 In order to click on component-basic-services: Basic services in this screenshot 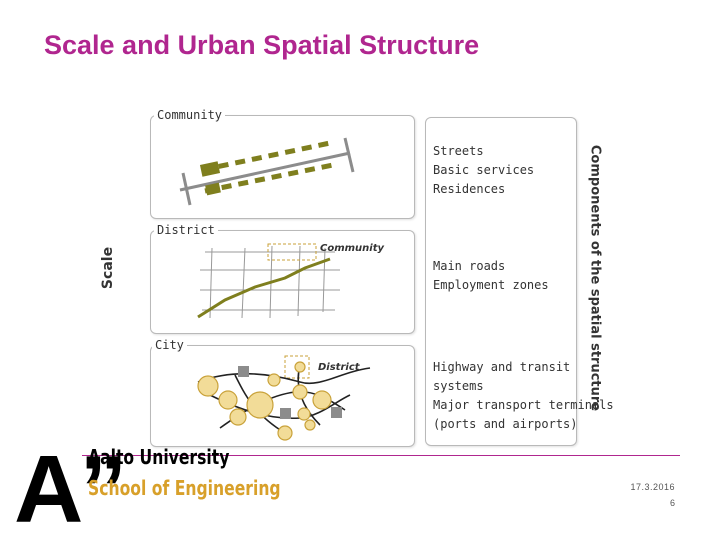, I will do `click(484, 170)`.